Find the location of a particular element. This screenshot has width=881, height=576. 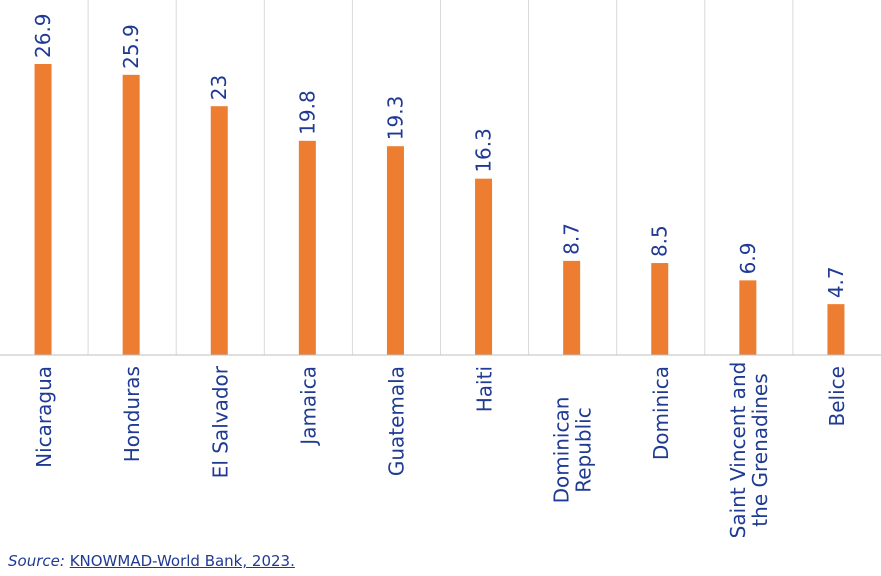

source-note: Source: KNOWMAD-World Bank, 2023. is located at coordinates (151, 561).